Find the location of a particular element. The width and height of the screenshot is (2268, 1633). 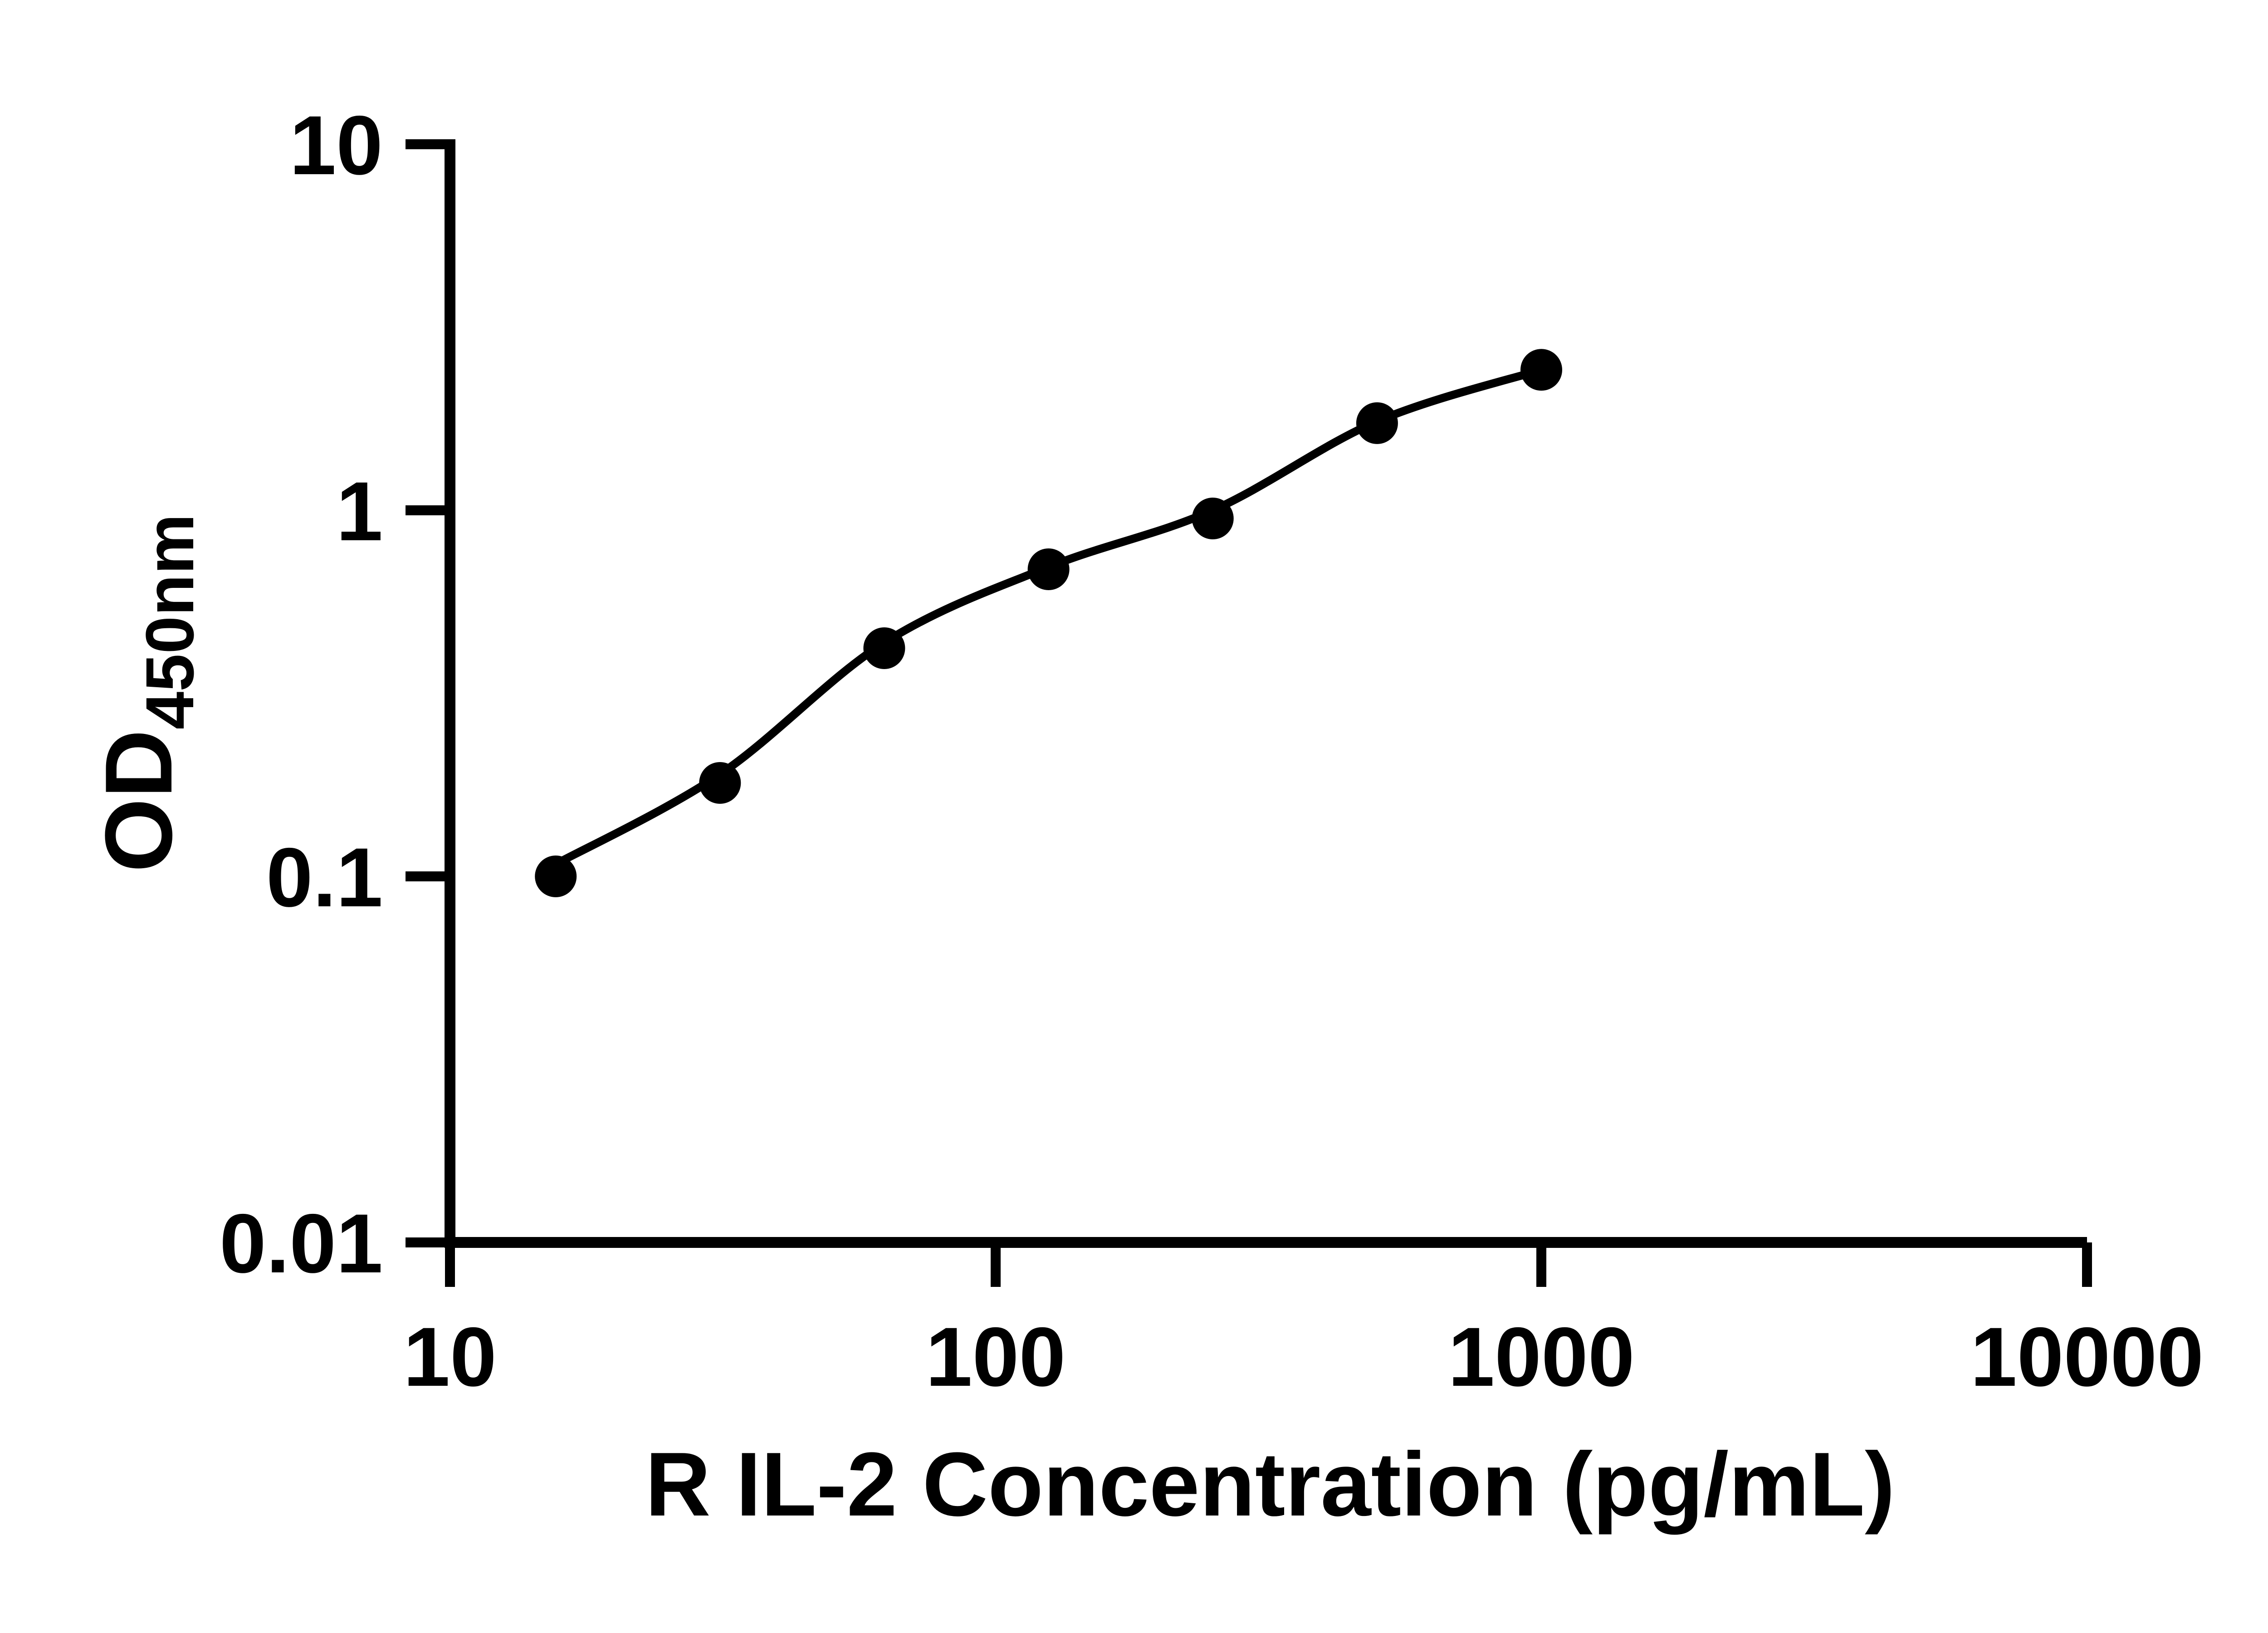

x-axis-title: R IL-2 Concentration (pg/mL) is located at coordinates (1270, 1484).